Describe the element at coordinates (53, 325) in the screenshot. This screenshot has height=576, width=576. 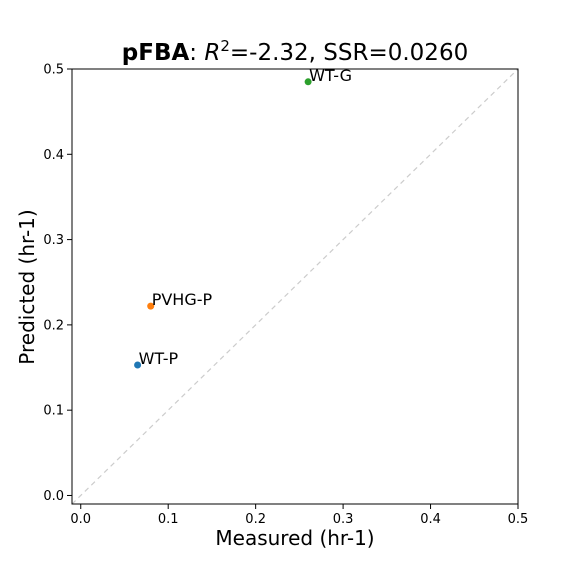
I see `y-tick-label: 0.2` at that location.